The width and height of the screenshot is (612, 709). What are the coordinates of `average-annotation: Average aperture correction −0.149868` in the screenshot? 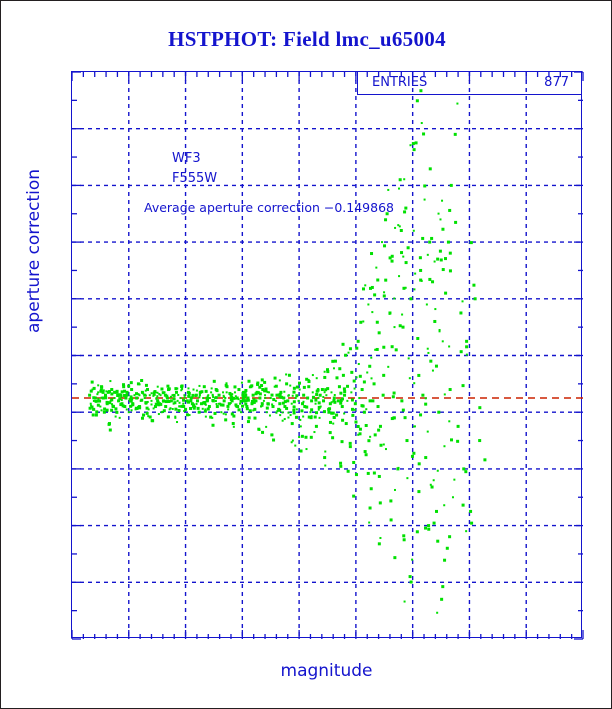 It's located at (269, 207).